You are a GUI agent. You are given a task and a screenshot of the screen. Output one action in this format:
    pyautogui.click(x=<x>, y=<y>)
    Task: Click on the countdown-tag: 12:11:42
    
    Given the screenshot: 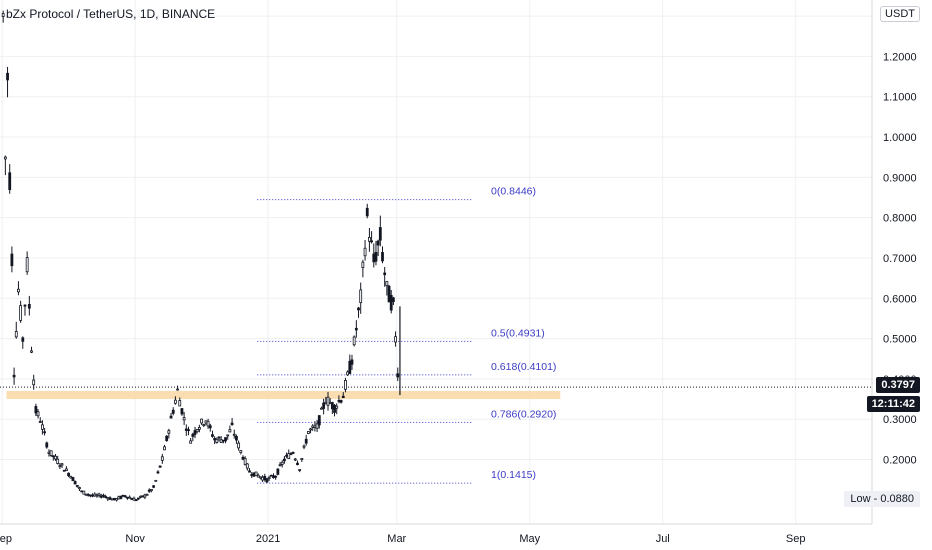 What is the action you would take?
    pyautogui.click(x=893, y=404)
    